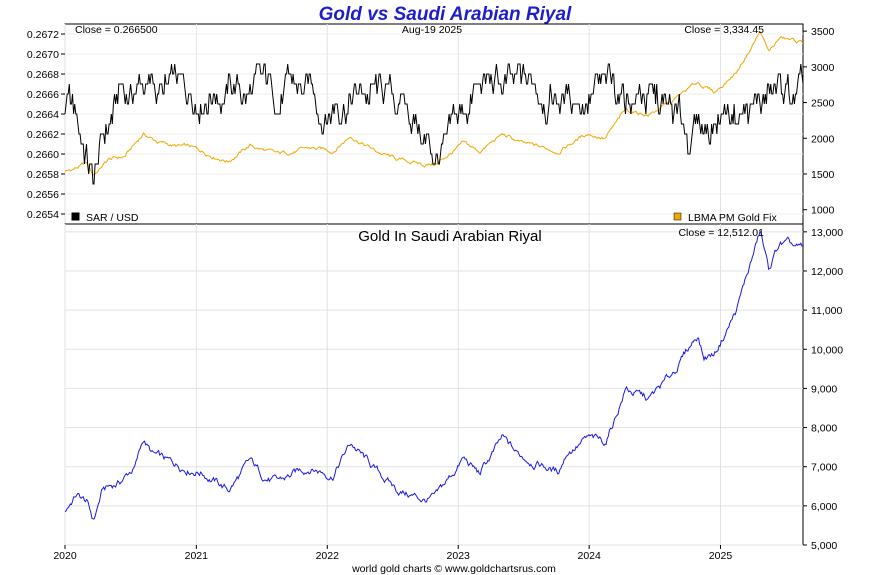 The width and height of the screenshot is (890, 575). Describe the element at coordinates (43, 55) in the screenshot. I see `left-y-tick-label: 0.2670` at that location.